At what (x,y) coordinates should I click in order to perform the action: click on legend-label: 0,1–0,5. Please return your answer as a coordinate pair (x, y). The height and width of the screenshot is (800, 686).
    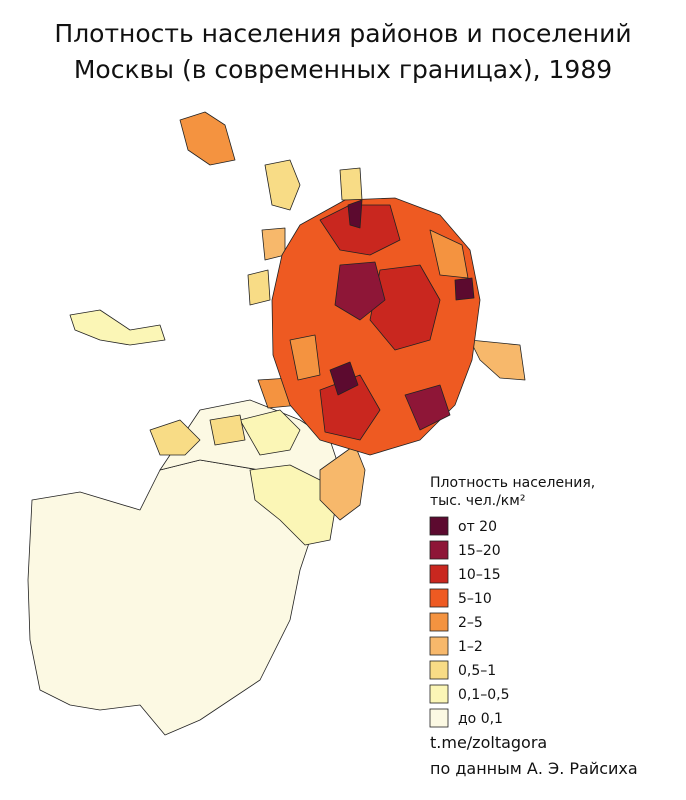
    Looking at the image, I should click on (484, 695).